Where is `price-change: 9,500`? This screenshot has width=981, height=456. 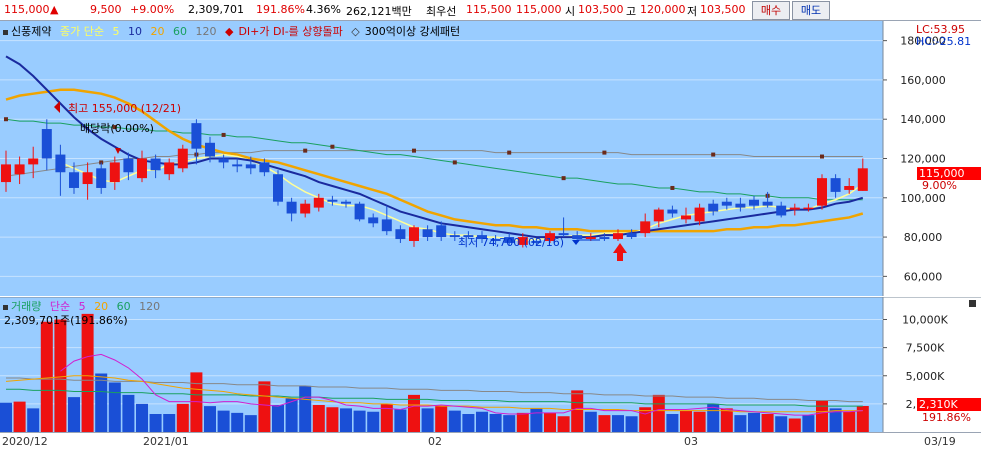 price-change: 9,500 is located at coordinates (106, 9).